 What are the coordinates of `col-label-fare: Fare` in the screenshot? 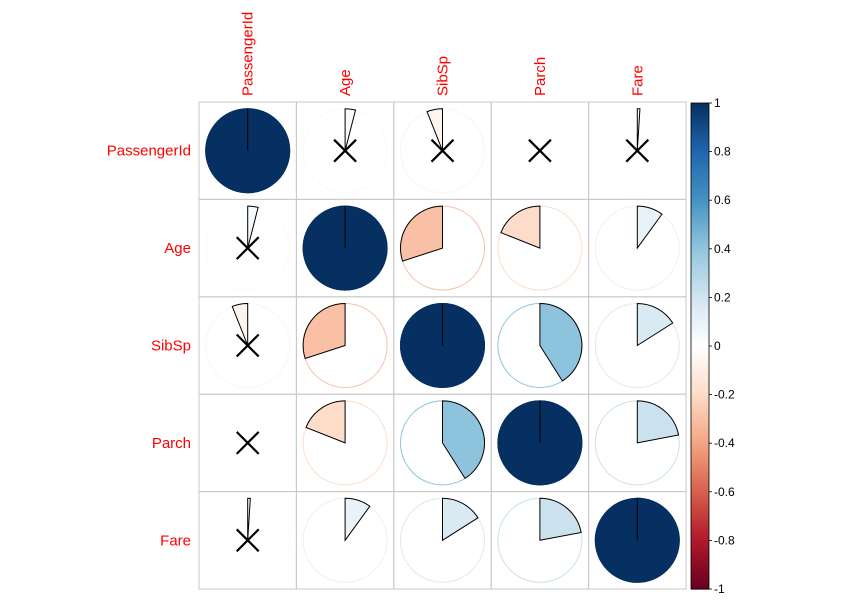 It's located at (637, 80).